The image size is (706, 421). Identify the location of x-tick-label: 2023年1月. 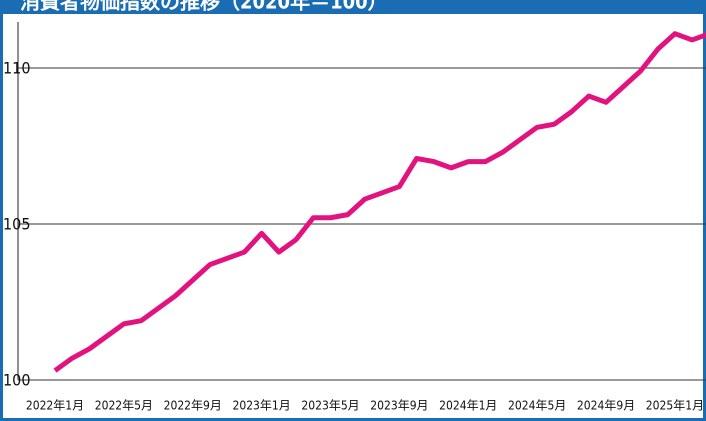
(261, 406).